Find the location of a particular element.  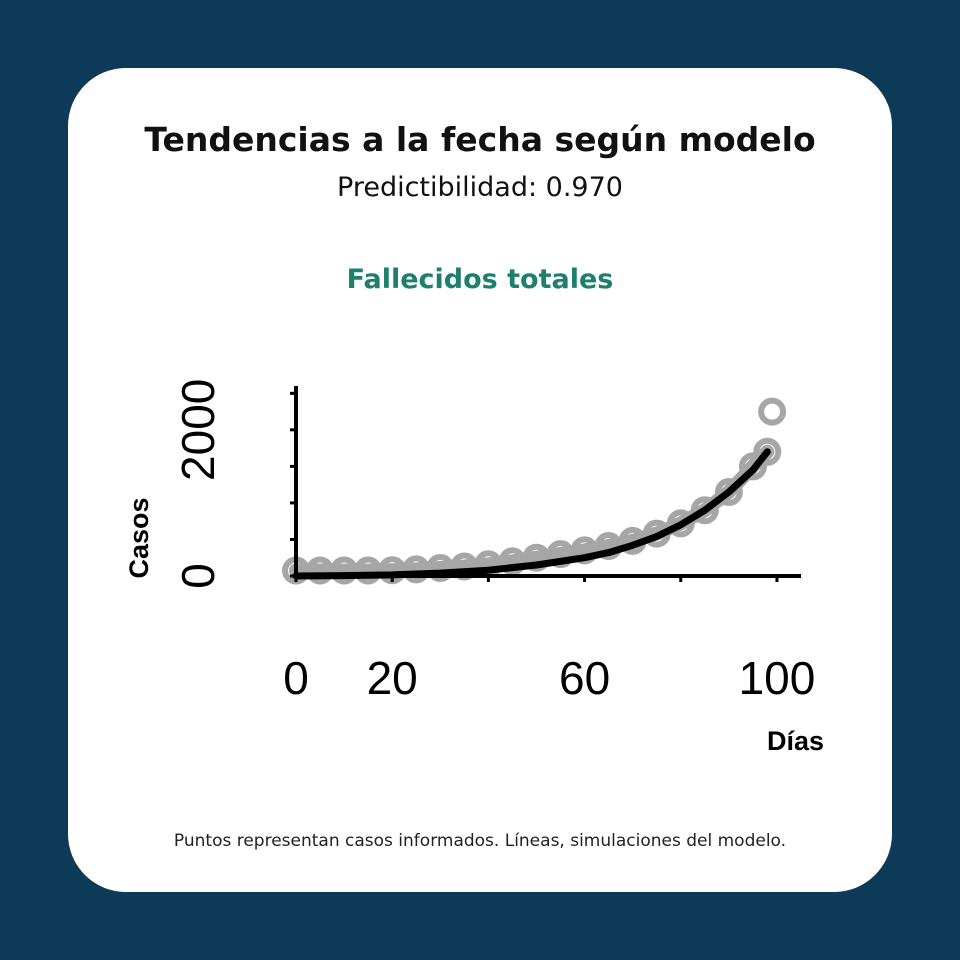

y-tick-label: 2000 is located at coordinates (198, 430).